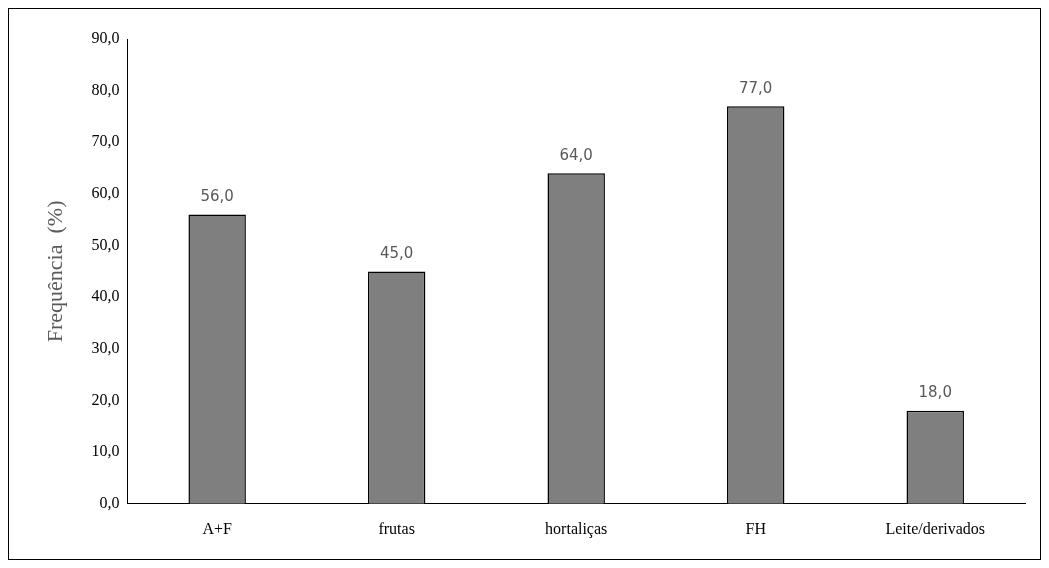 This screenshot has height=568, width=1049. I want to click on data-label: 77,0, so click(756, 87).